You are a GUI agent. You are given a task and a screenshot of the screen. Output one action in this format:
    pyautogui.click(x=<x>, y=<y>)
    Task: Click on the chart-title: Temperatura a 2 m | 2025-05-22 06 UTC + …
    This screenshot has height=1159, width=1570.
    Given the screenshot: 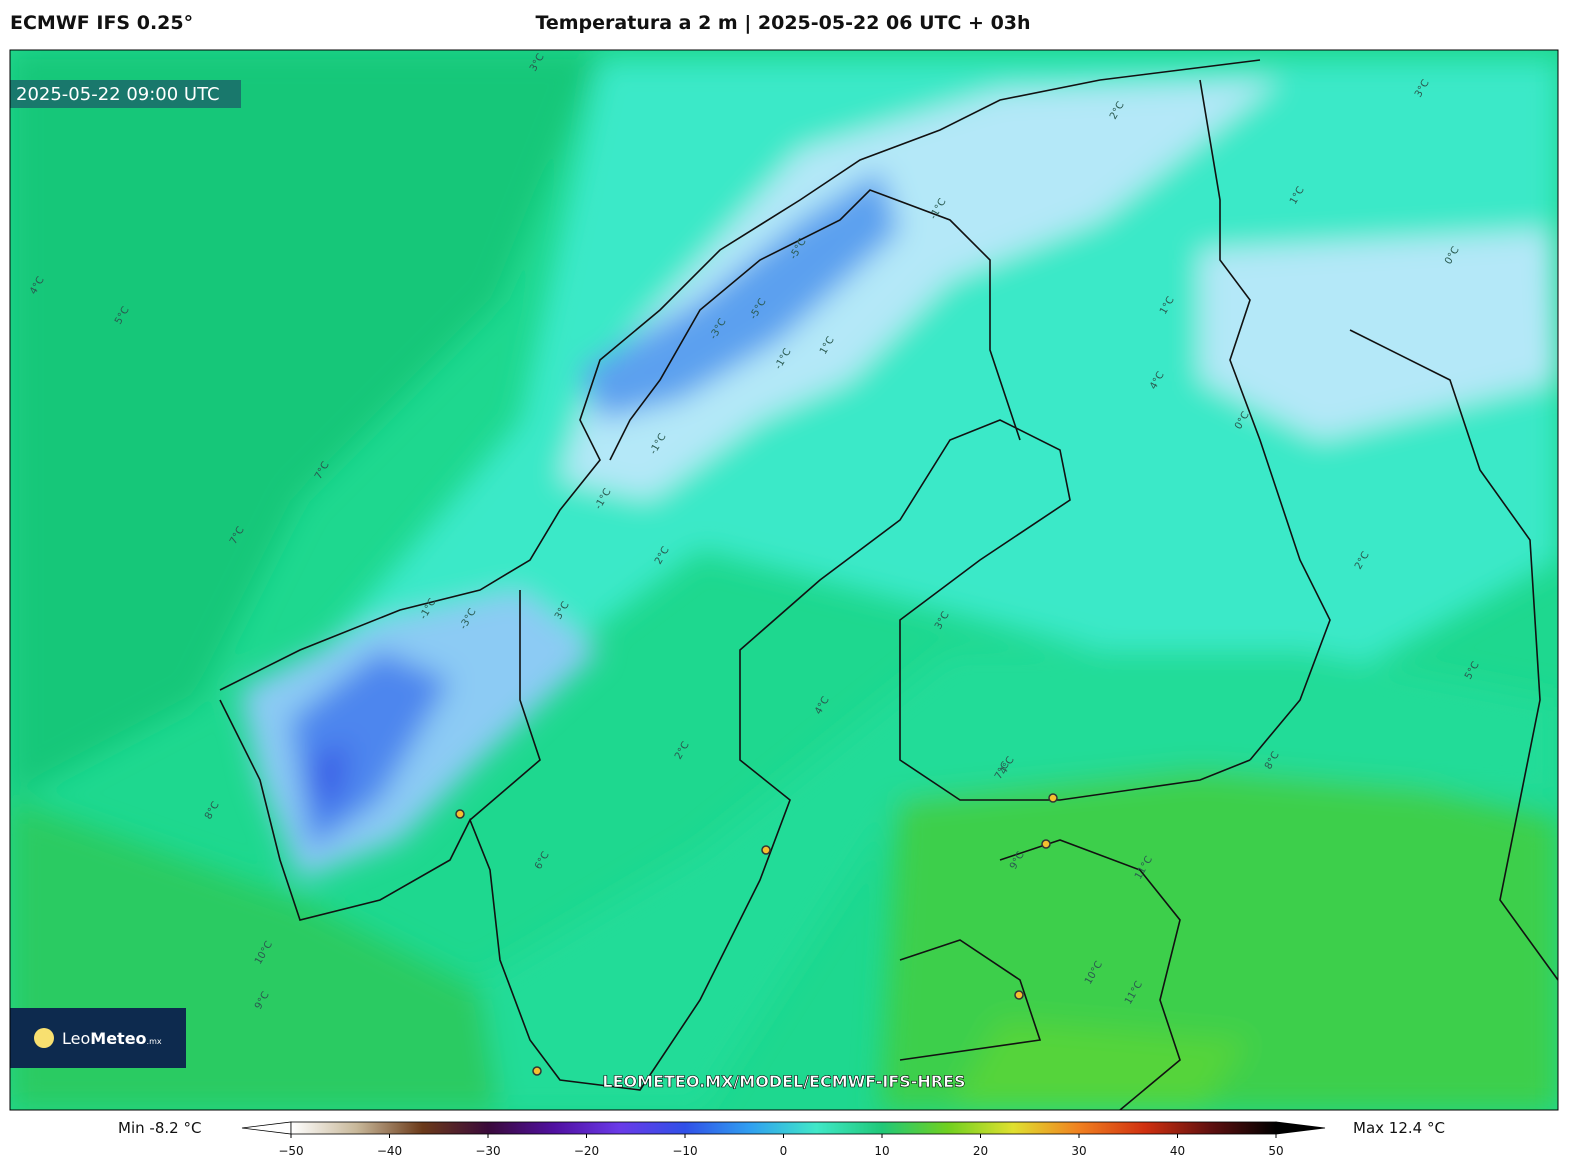 What is the action you would take?
    pyautogui.click(x=783, y=23)
    